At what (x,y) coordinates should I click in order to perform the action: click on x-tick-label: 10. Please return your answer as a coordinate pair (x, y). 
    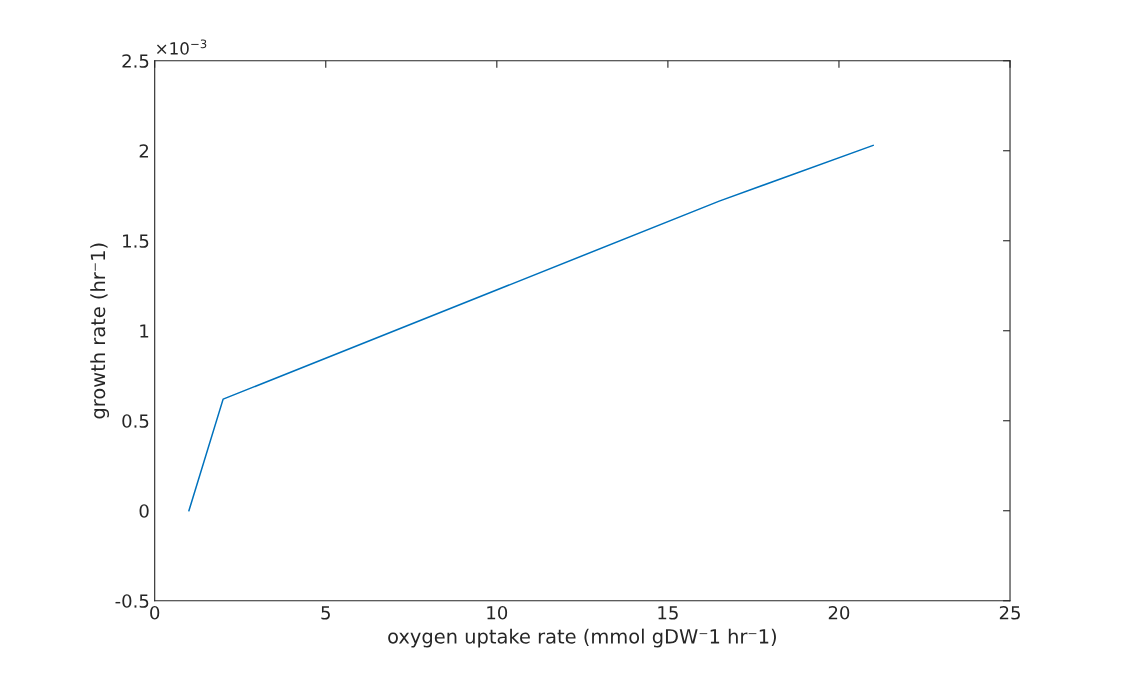
    Looking at the image, I should click on (497, 612).